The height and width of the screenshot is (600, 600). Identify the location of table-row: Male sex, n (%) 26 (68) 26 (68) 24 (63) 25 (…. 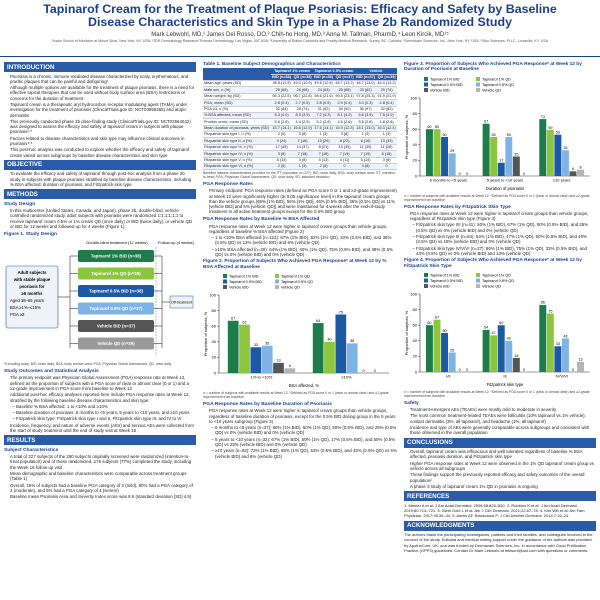
(300, 90).